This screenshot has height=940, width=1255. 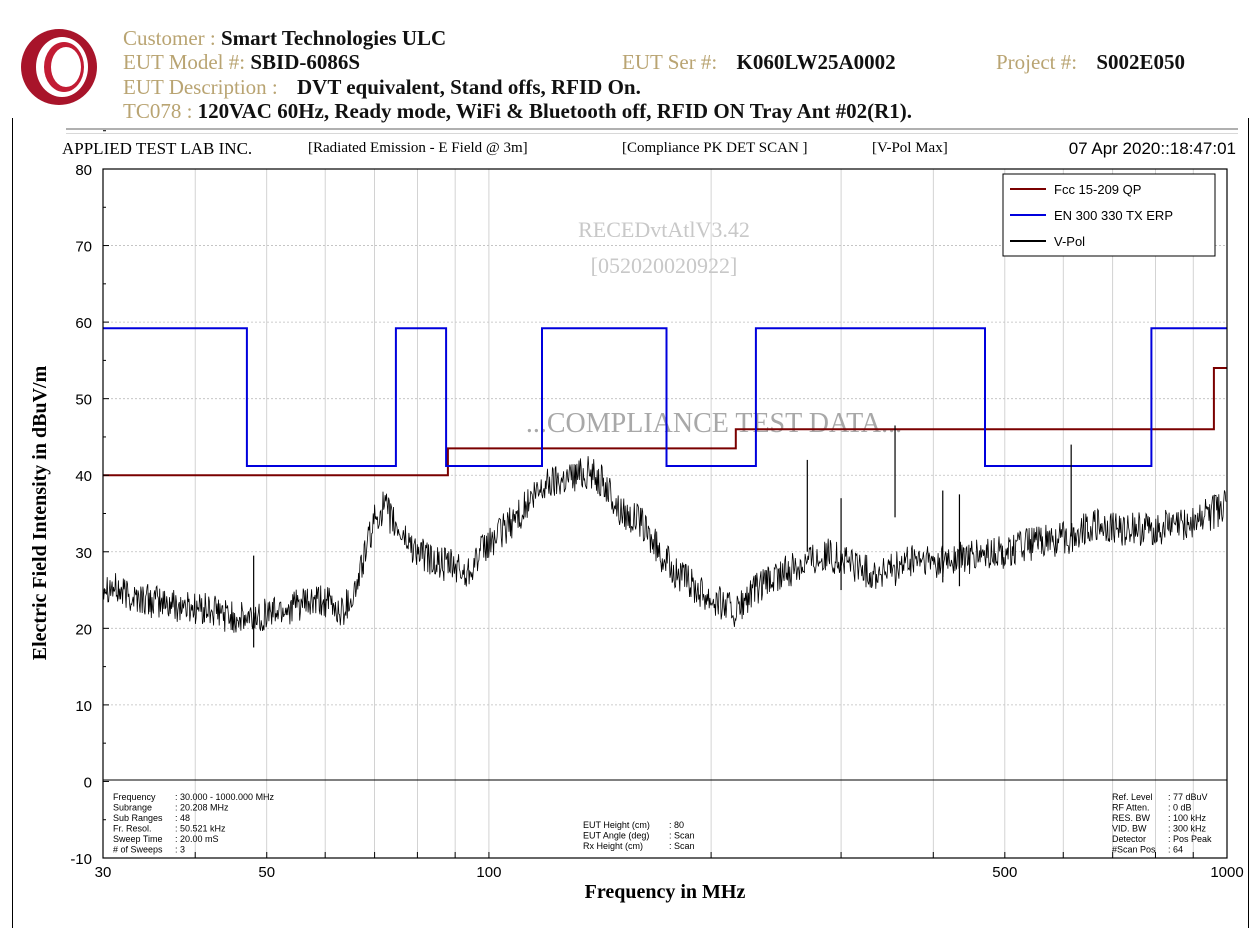 I want to click on info-right-value: : 300 kHz, so click(x=1187, y=829).